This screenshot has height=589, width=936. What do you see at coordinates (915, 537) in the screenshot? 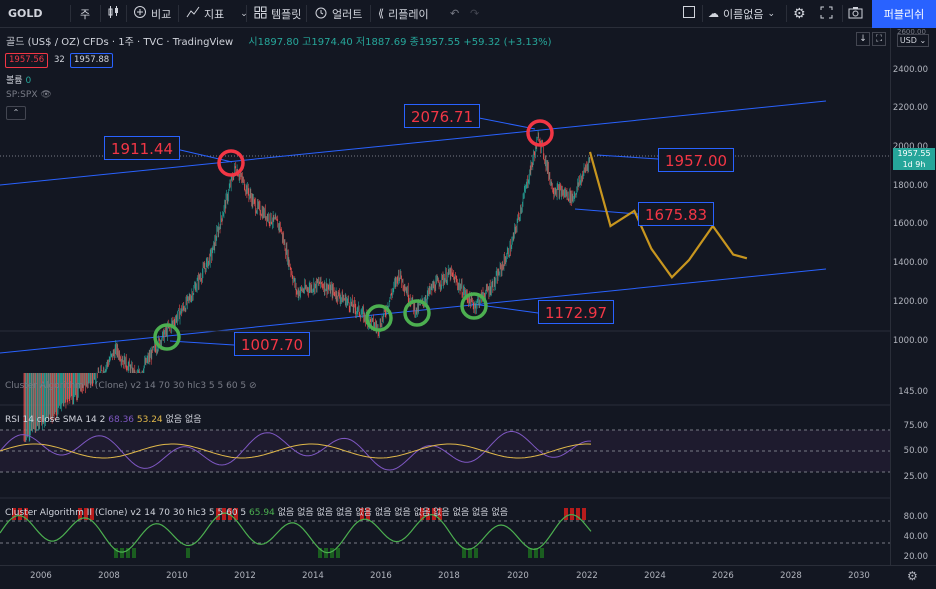
I see `cluster-tick: 40.00` at bounding box center [915, 537].